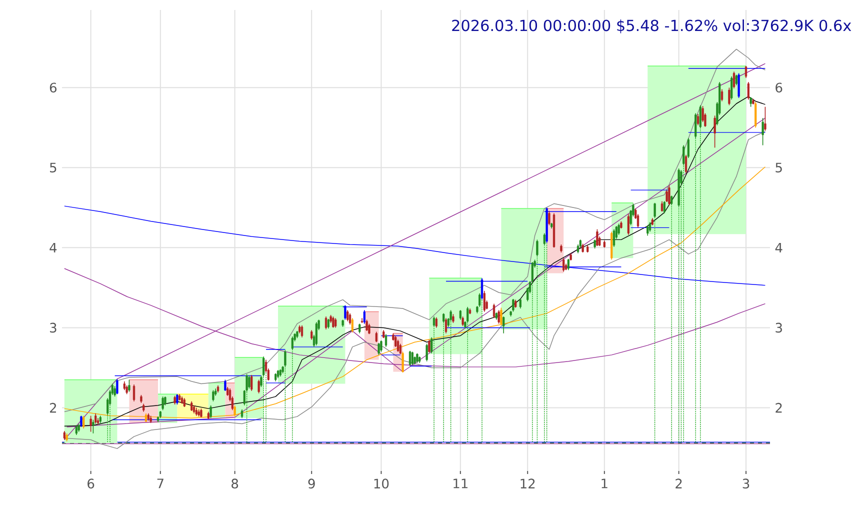 This screenshot has width=863, height=505. What do you see at coordinates (160, 483) in the screenshot?
I see `x-tick-label: 7` at bounding box center [160, 483].